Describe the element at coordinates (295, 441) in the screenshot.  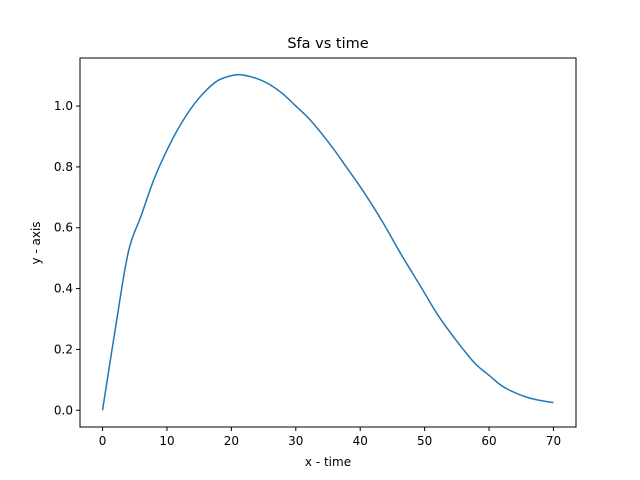
I see `x-tick-label: 30` at that location.